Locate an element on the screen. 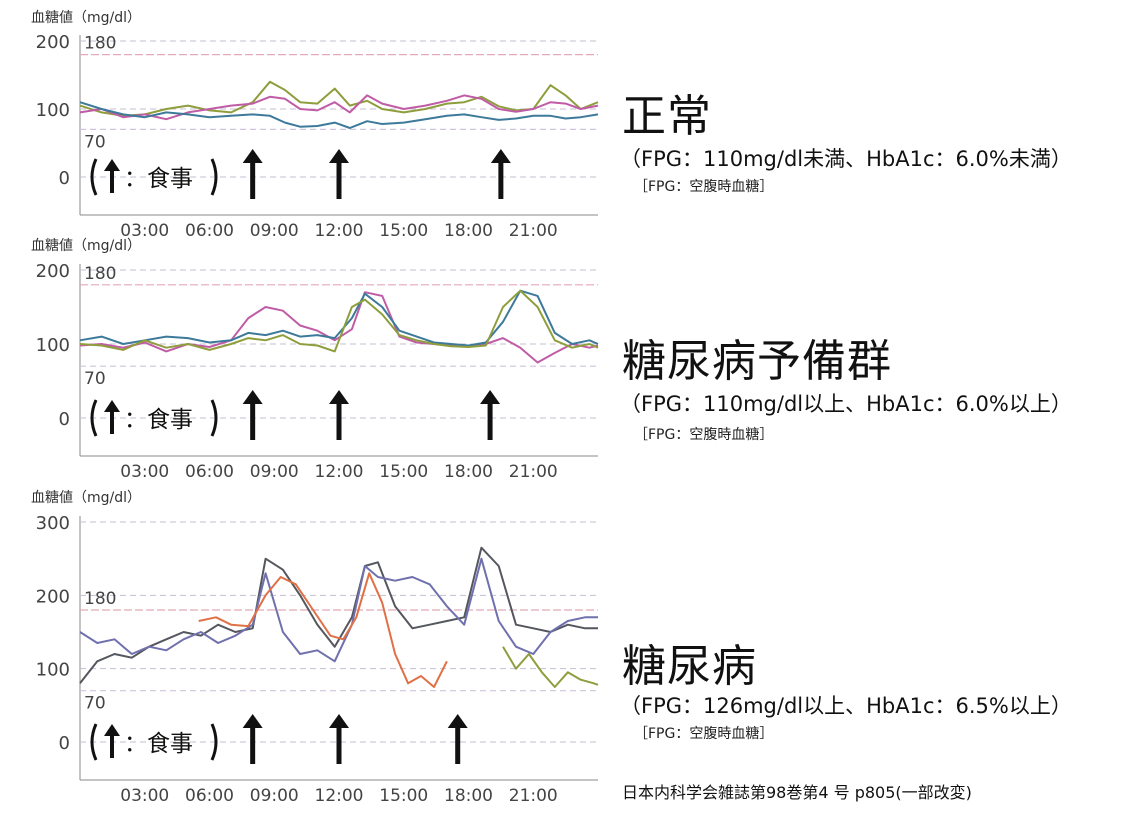 The width and height of the screenshot is (1128, 839). category-title-prediabetes: 糖尿病予備群 is located at coordinates (757, 361).